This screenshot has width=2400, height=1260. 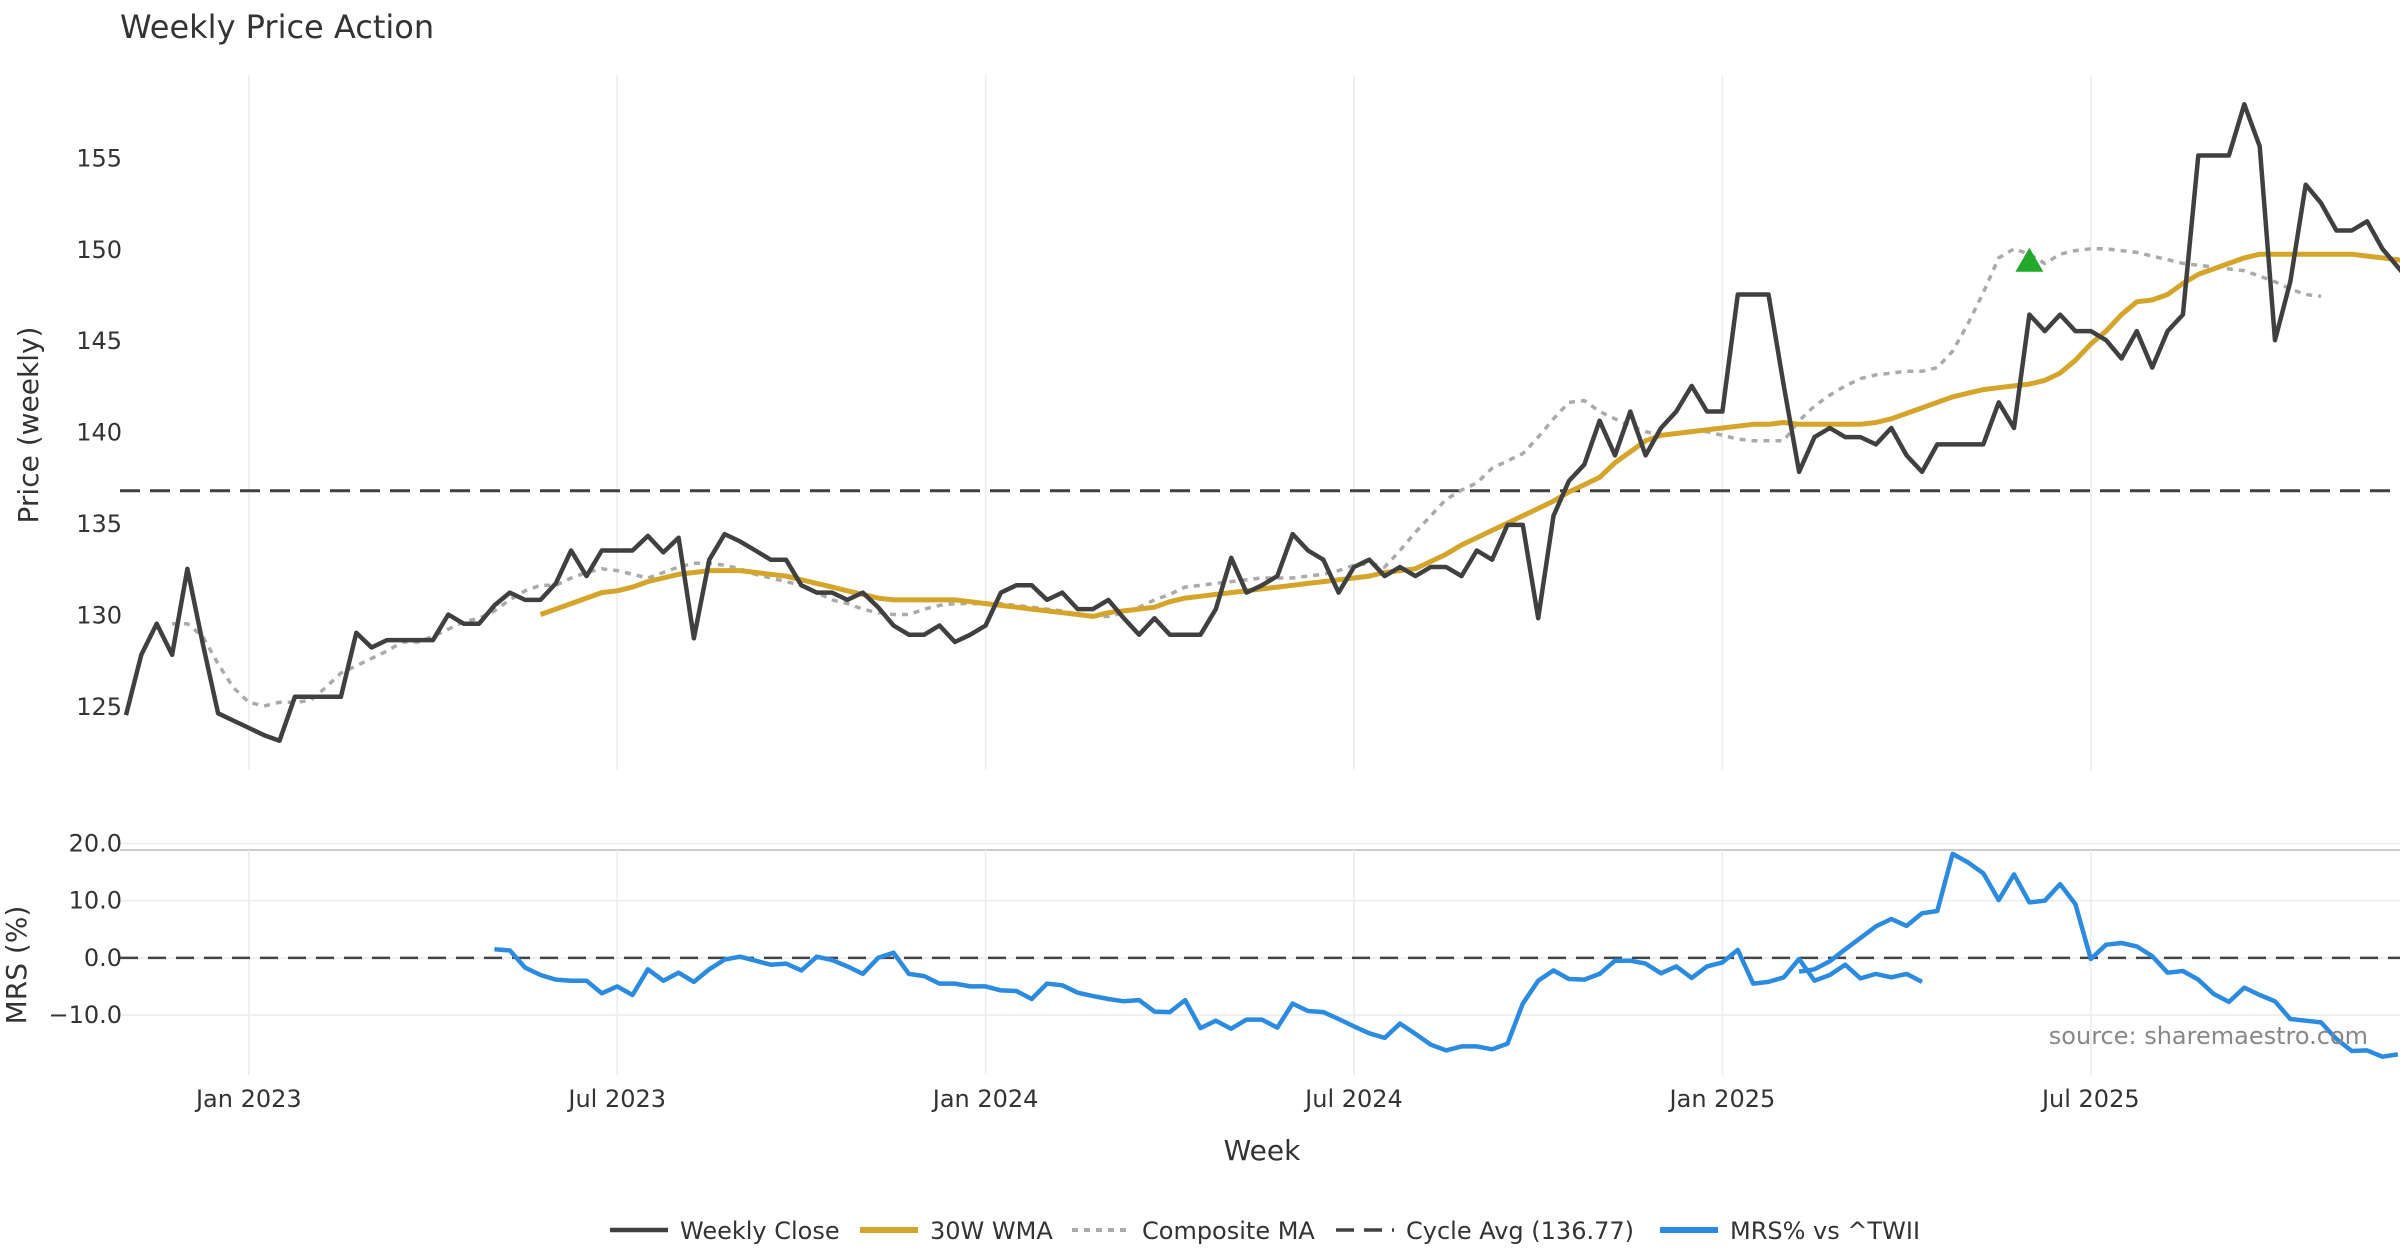 What do you see at coordinates (1825, 1231) in the screenshot?
I see `legend-label: MRS% vs ^TWII` at bounding box center [1825, 1231].